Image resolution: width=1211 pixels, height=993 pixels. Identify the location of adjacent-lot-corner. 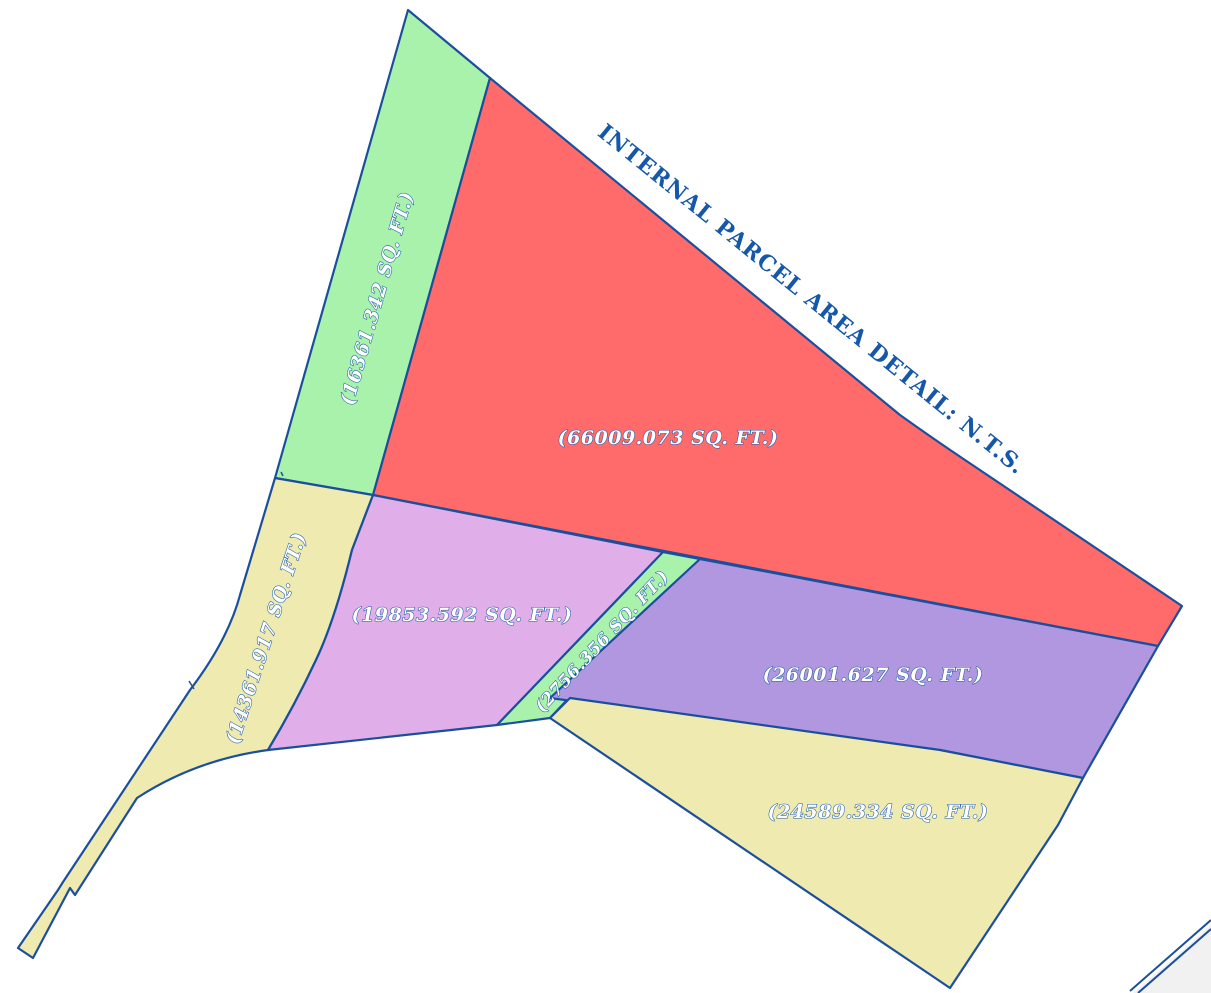
(1170, 956).